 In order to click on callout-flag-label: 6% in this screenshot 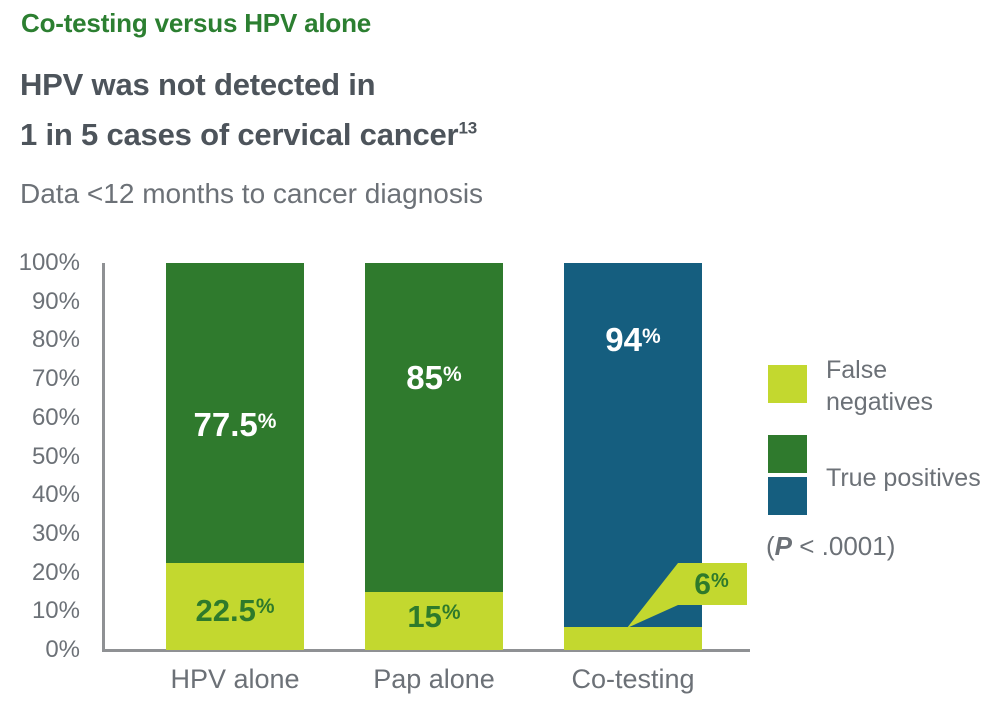, I will do `click(711, 584)`.